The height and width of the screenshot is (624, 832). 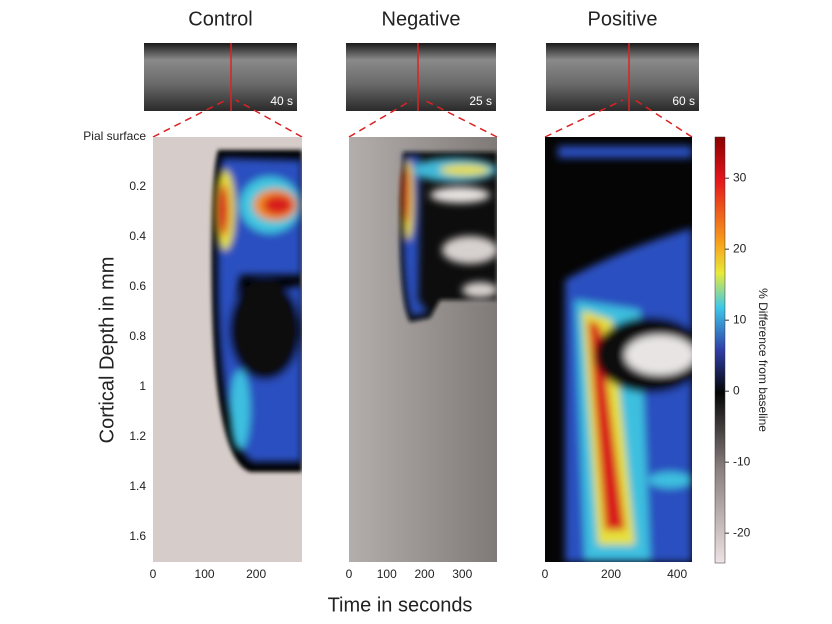 I want to click on y-tick-label: 0.8, so click(x=137, y=336).